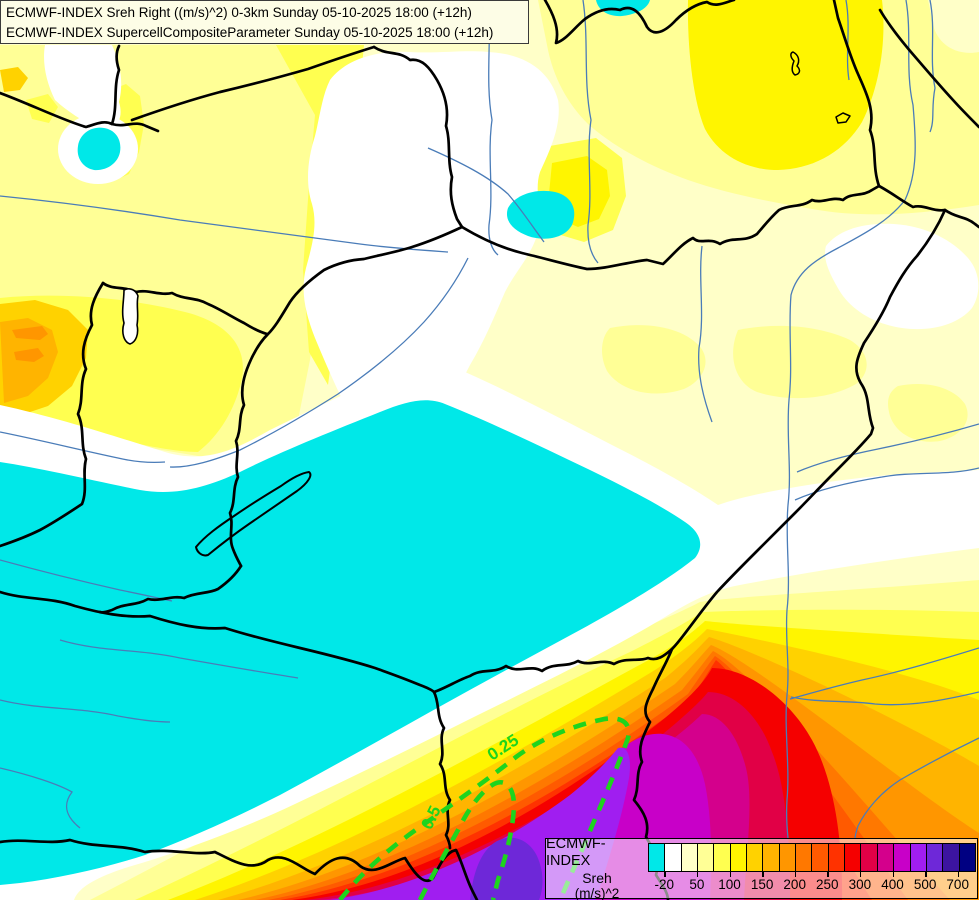 The image size is (979, 900). What do you see at coordinates (590, 132) in the screenshot?
I see `river-hron` at bounding box center [590, 132].